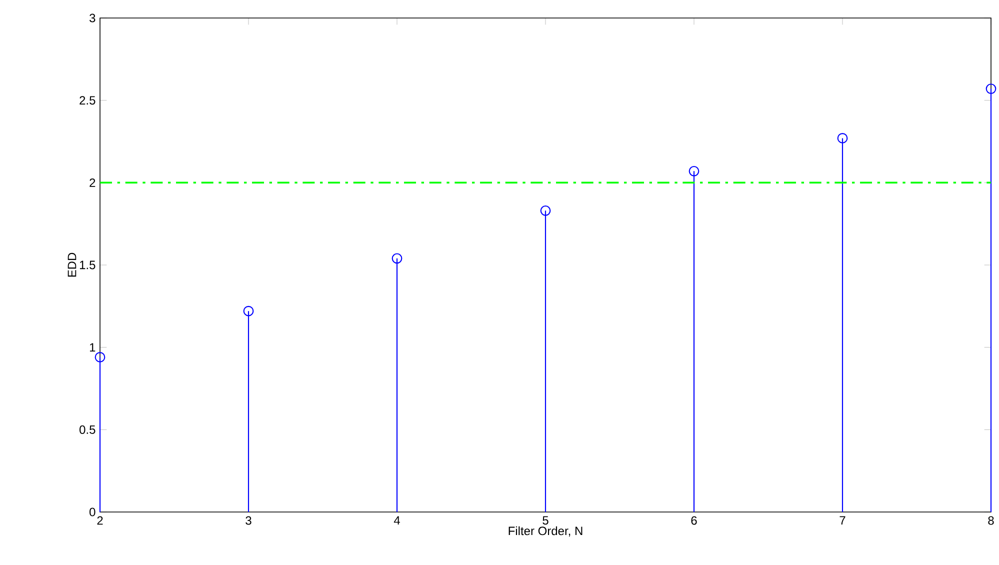  I want to click on x-tick-label: 7, so click(843, 520).